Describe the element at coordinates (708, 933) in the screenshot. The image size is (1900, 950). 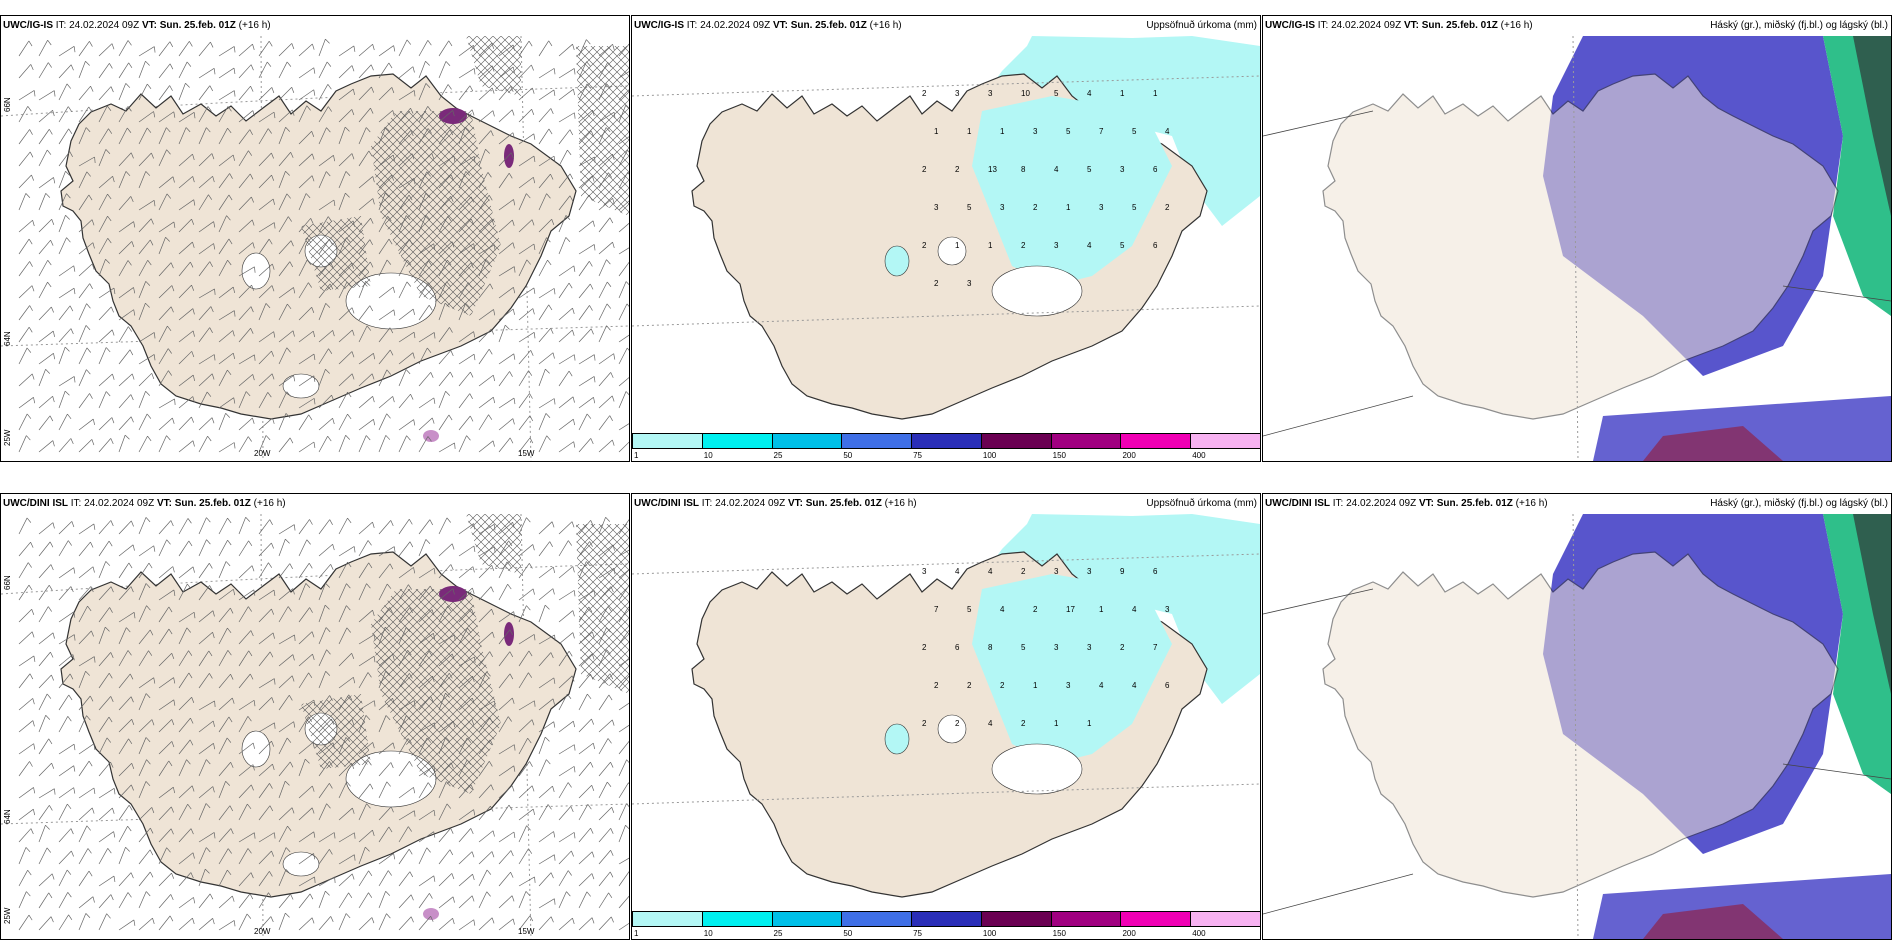
I see `colorbar-tick: 10` at that location.